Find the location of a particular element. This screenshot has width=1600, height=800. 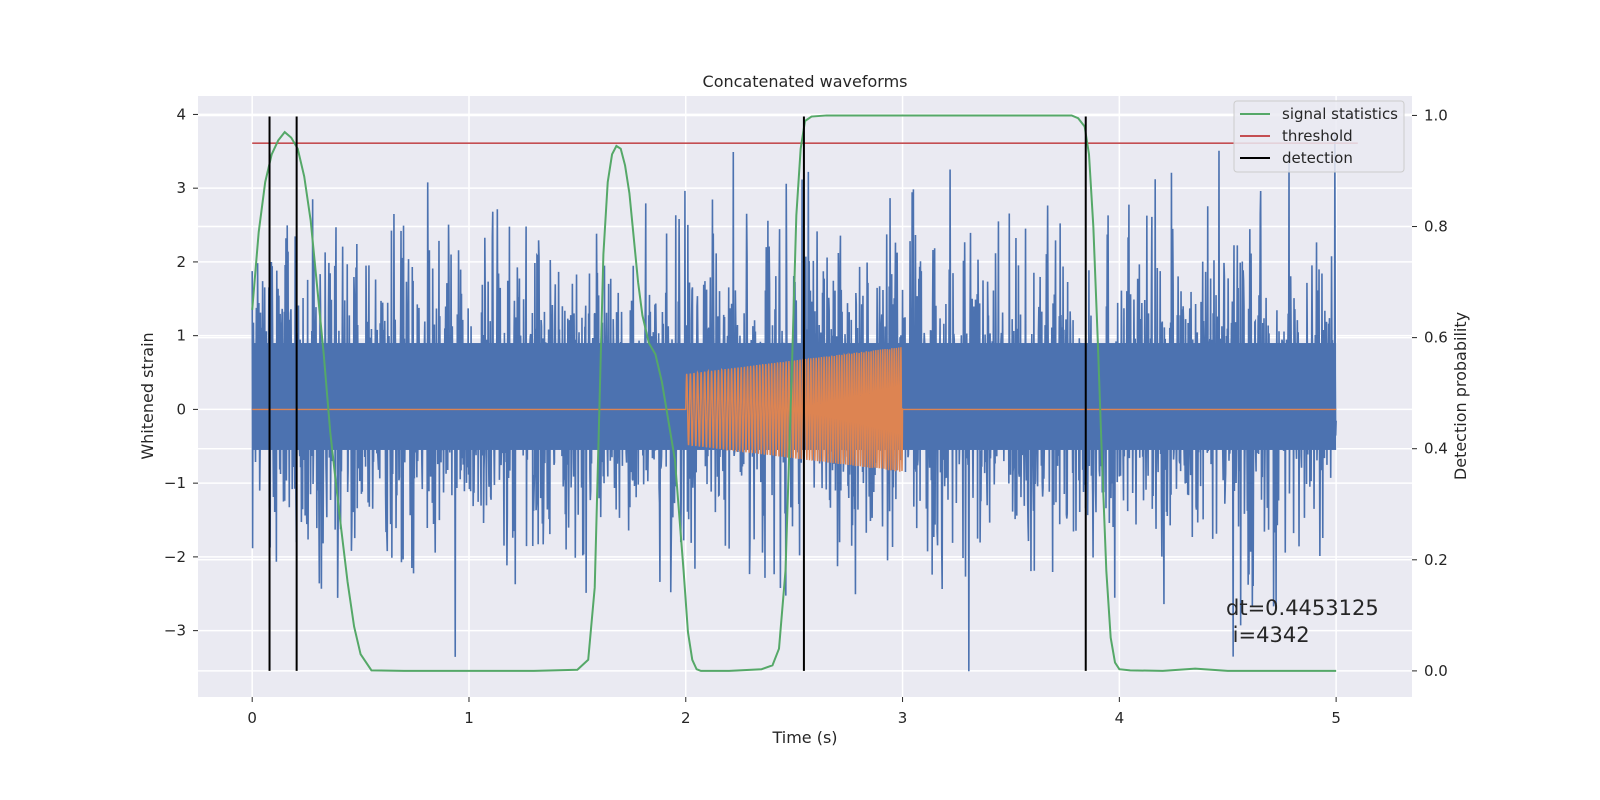

legend-label-detection: detection is located at coordinates (1317, 158).